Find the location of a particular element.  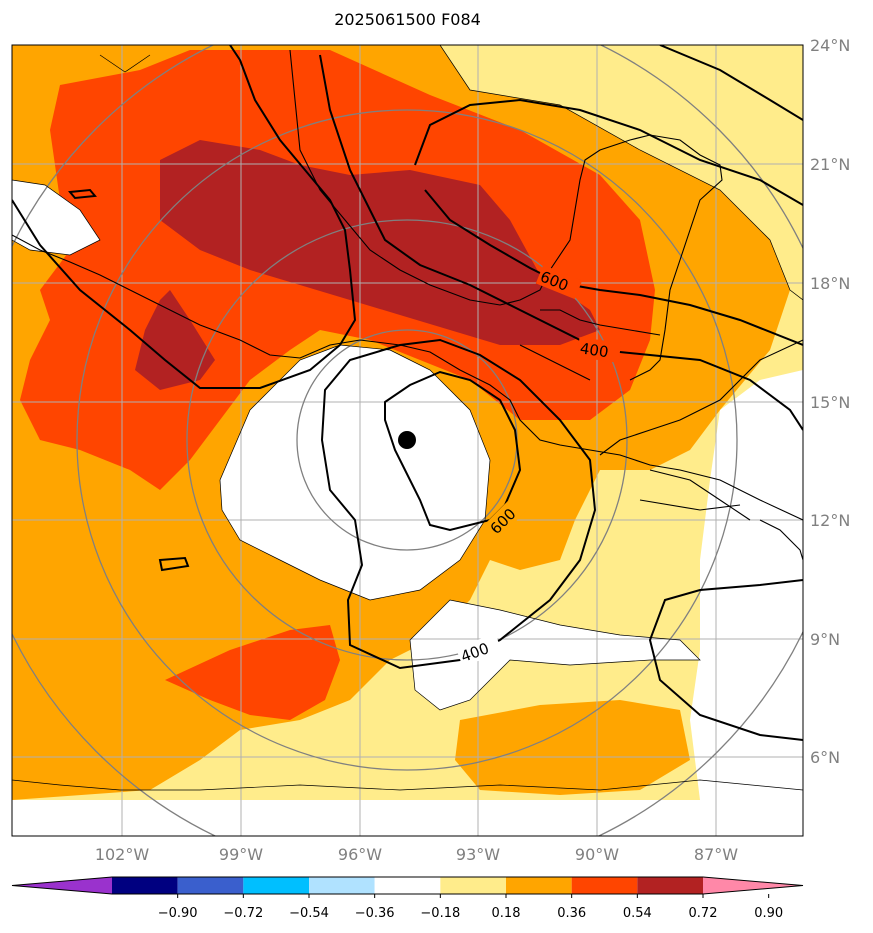

lon-axis-labels: 102°W 99°W 96°W 93°W 90°W 87°W is located at coordinates (416, 854).